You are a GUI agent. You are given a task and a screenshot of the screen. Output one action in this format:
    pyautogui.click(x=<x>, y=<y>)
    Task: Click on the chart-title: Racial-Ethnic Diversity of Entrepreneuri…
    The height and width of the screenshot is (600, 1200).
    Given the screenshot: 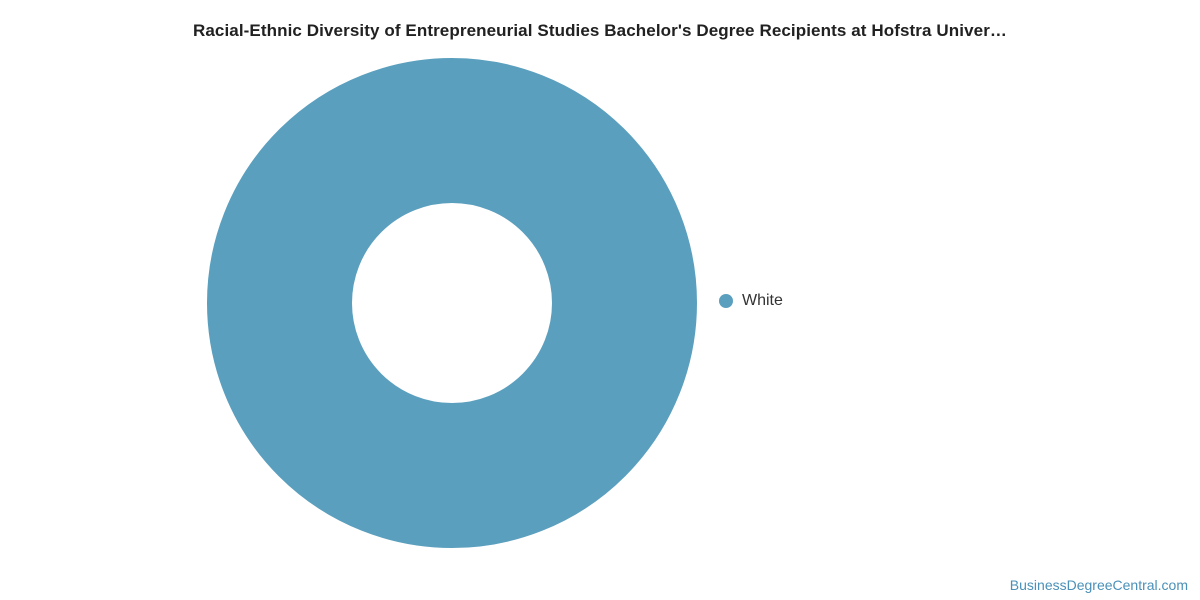 What is the action you would take?
    pyautogui.click(x=600, y=30)
    